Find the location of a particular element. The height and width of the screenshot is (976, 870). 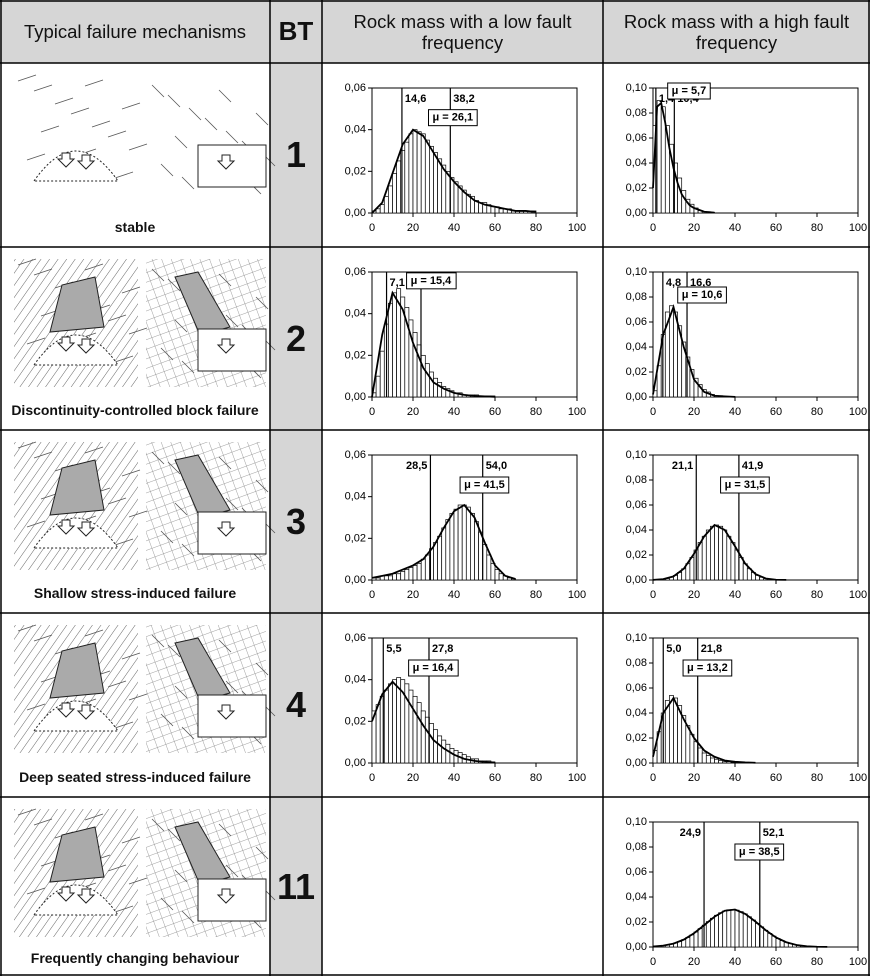

mean-label: μ = 13,2 is located at coordinates (707, 668).